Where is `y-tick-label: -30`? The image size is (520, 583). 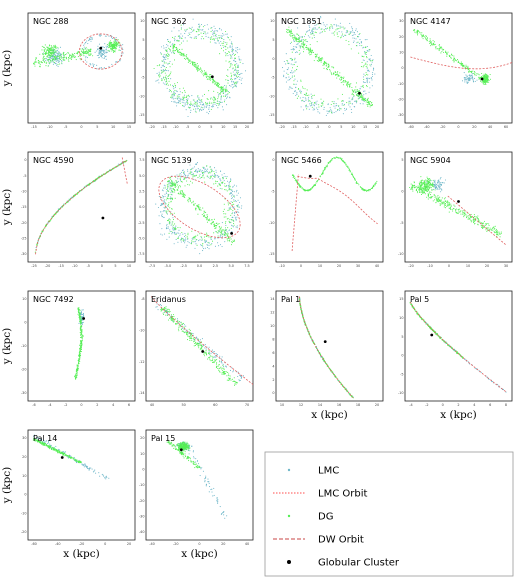 y-tick-label: -30 is located at coordinates (401, 115).